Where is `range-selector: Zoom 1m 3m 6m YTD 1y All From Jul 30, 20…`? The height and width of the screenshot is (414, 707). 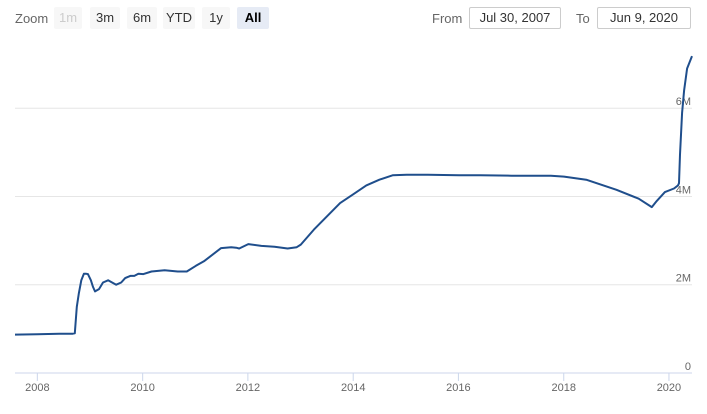
range-selector: Zoom 1m 3m 6m YTD 1y All From Jul 30, 20… is located at coordinates (353, 20).